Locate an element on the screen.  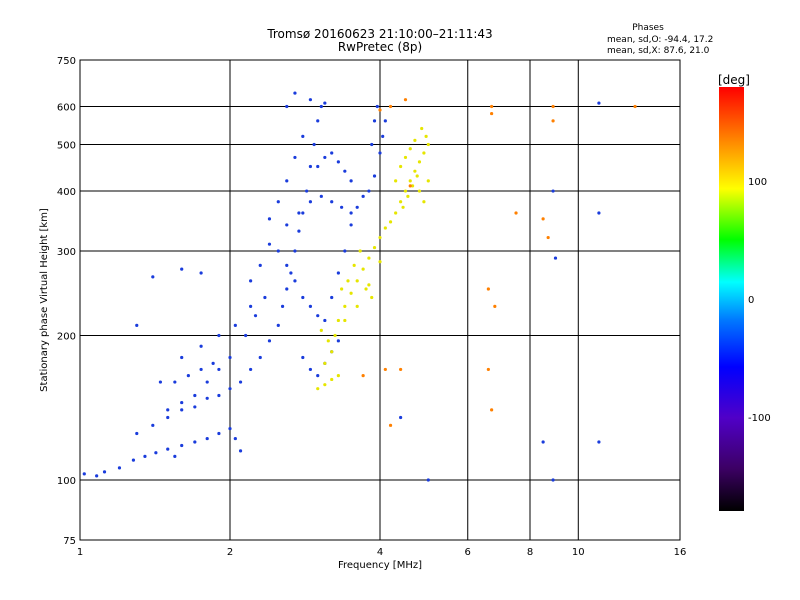
x-axis-label: Frequency [MHz] is located at coordinates (380, 565).